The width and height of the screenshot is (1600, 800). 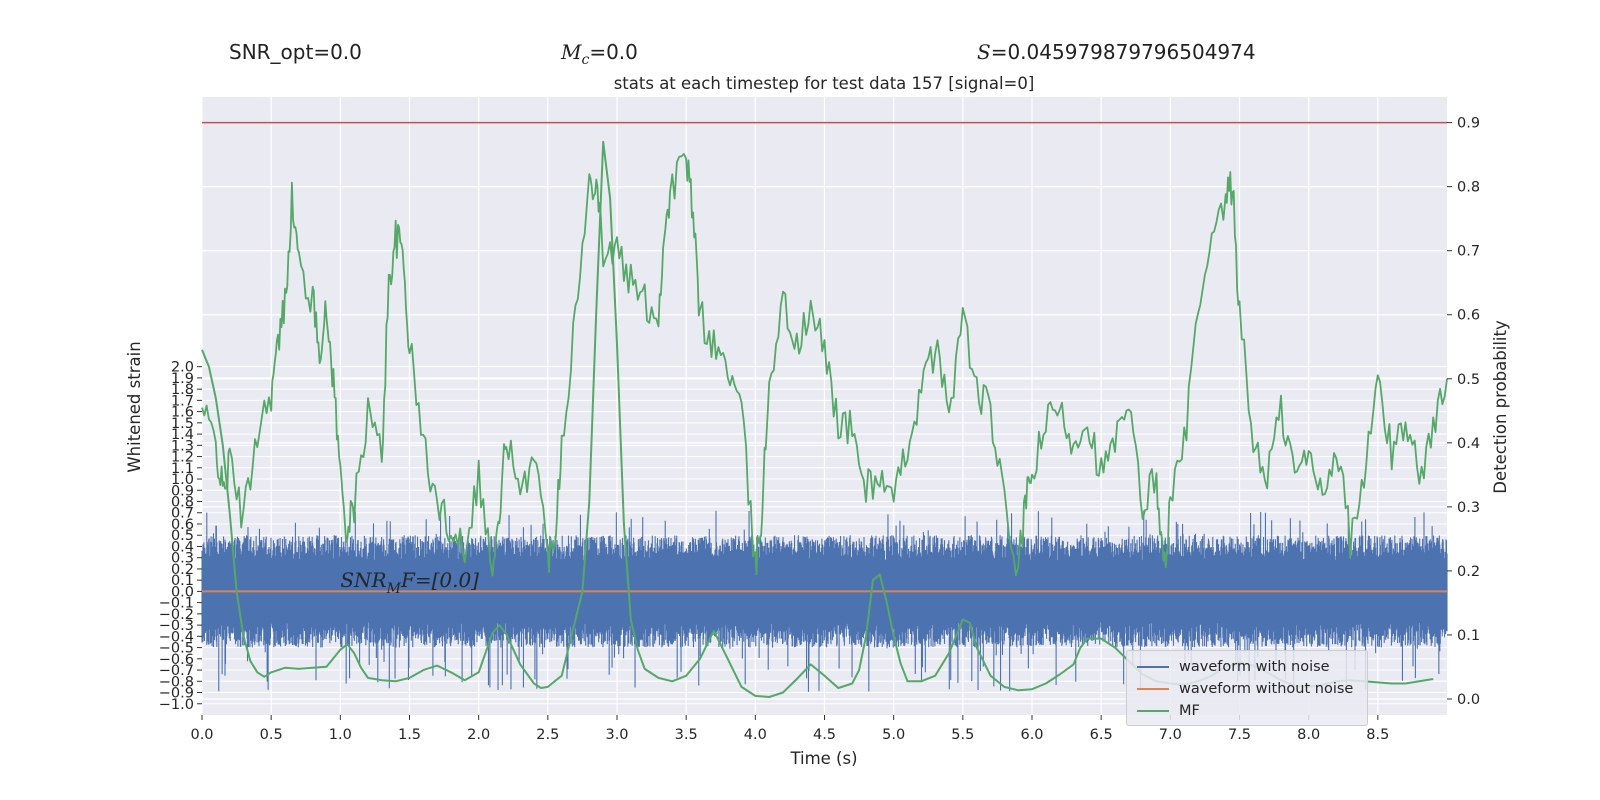 What do you see at coordinates (176, 671) in the screenshot?
I see `y-left-tick-label: −0.7` at bounding box center [176, 671].